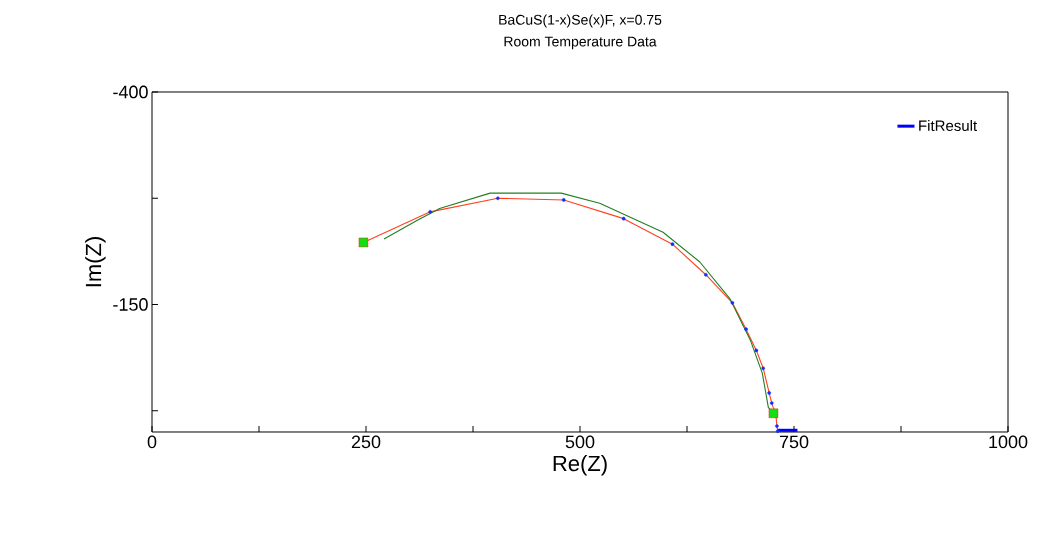 This screenshot has width=1045, height=543. I want to click on y-tick-label: -150, so click(130, 304).